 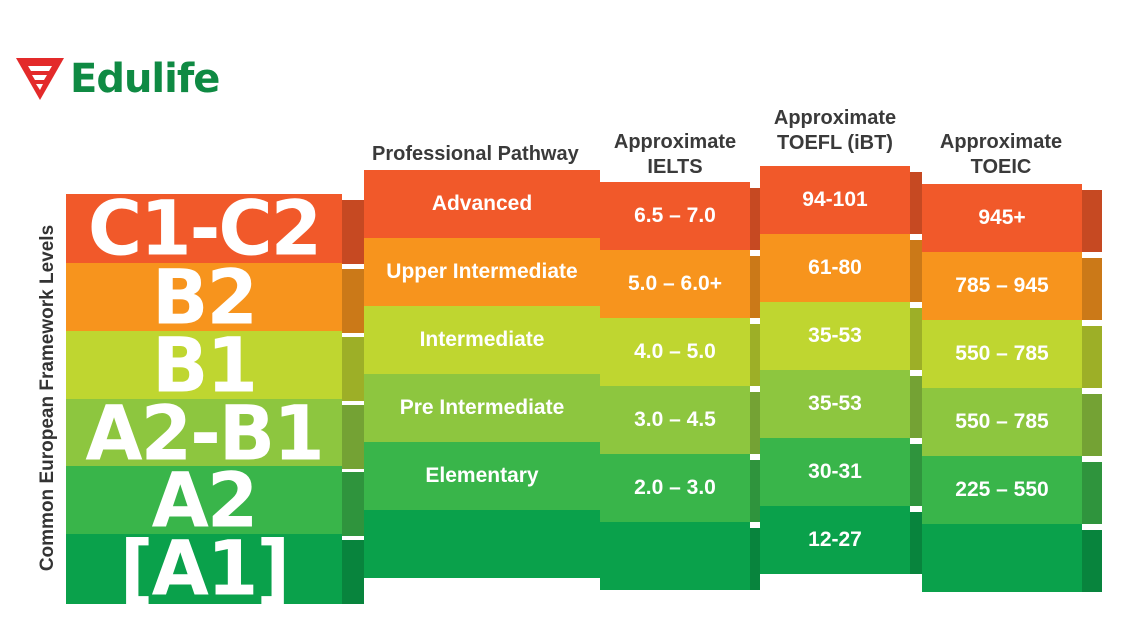 What do you see at coordinates (675, 284) in the screenshot?
I see `ielts-cell: 5.0 – 6.0+` at bounding box center [675, 284].